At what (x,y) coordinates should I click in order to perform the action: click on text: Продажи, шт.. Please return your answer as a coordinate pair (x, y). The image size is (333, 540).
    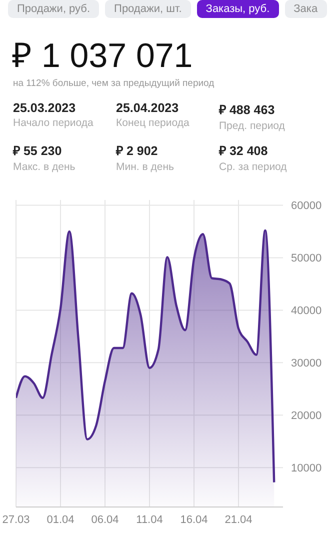
    Looking at the image, I should click on (148, 9).